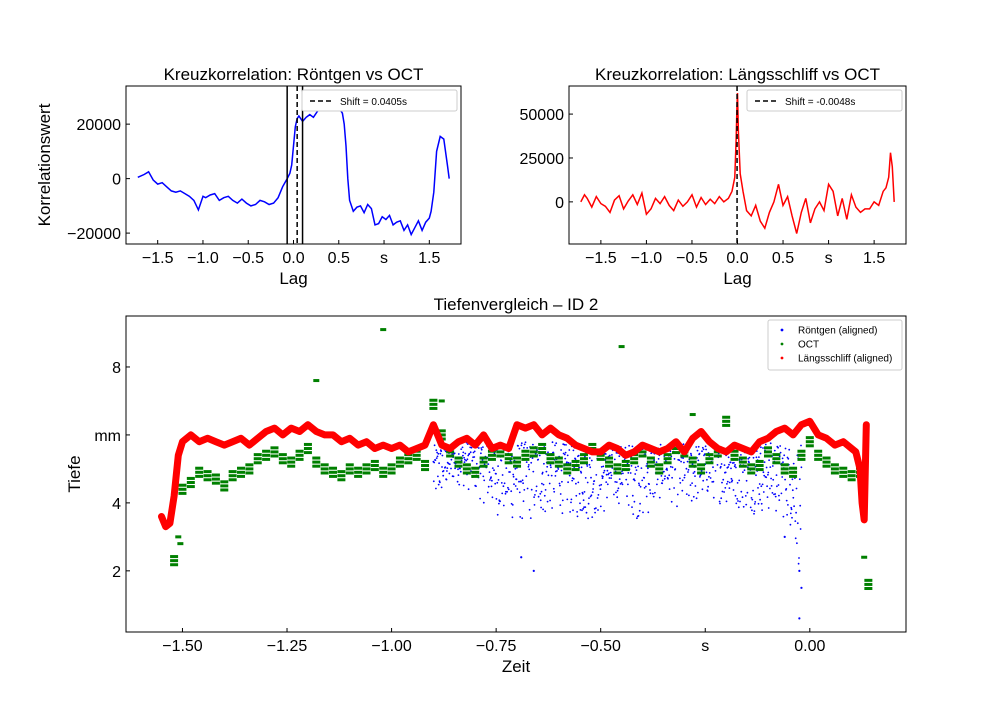 This screenshot has width=1008, height=720. What do you see at coordinates (293, 165) in the screenshot?
I see `plot-area` at bounding box center [293, 165].